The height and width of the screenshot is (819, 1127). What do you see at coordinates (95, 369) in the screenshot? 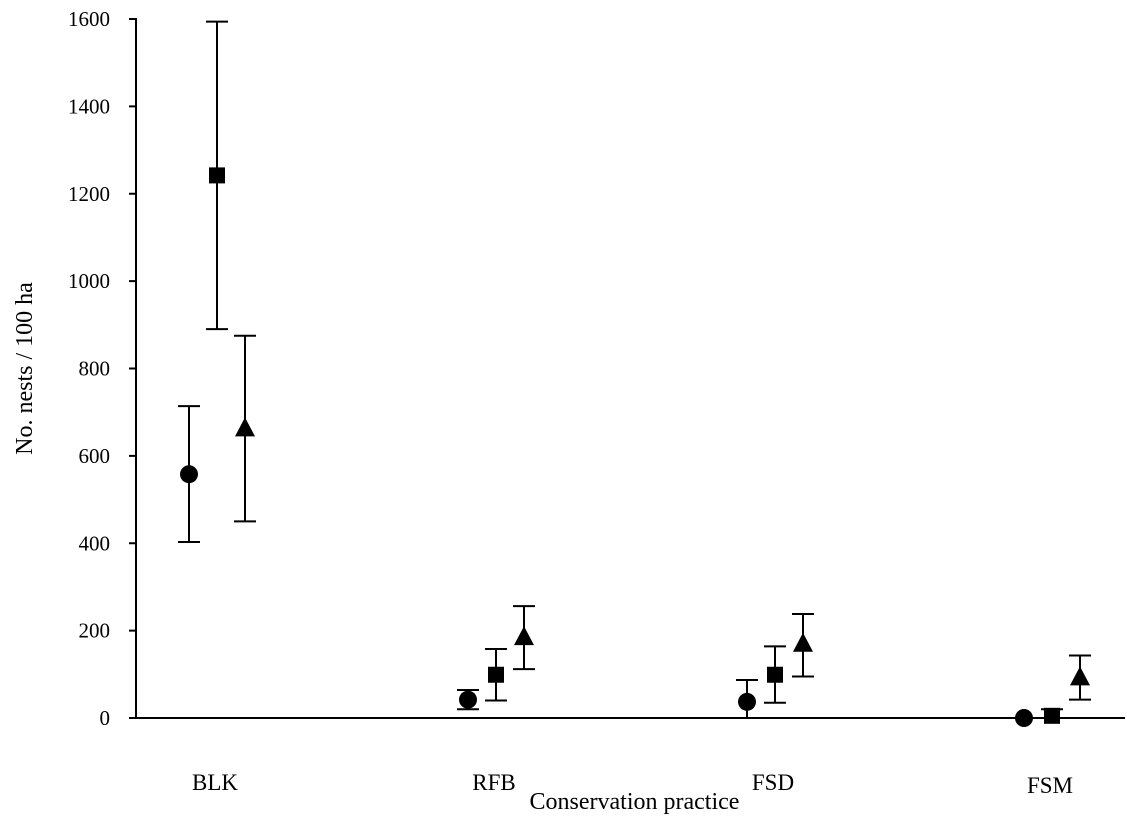
I see `y-tick-label: 800` at bounding box center [95, 369].